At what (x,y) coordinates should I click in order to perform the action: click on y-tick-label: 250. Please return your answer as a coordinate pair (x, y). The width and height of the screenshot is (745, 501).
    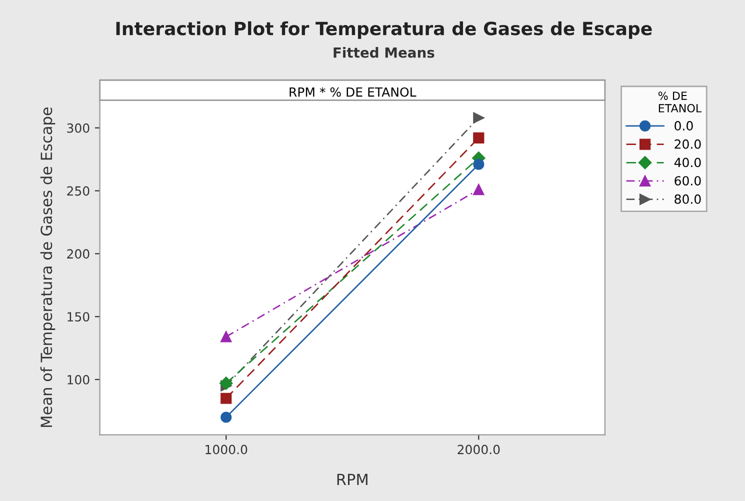
    Looking at the image, I should click on (78, 191).